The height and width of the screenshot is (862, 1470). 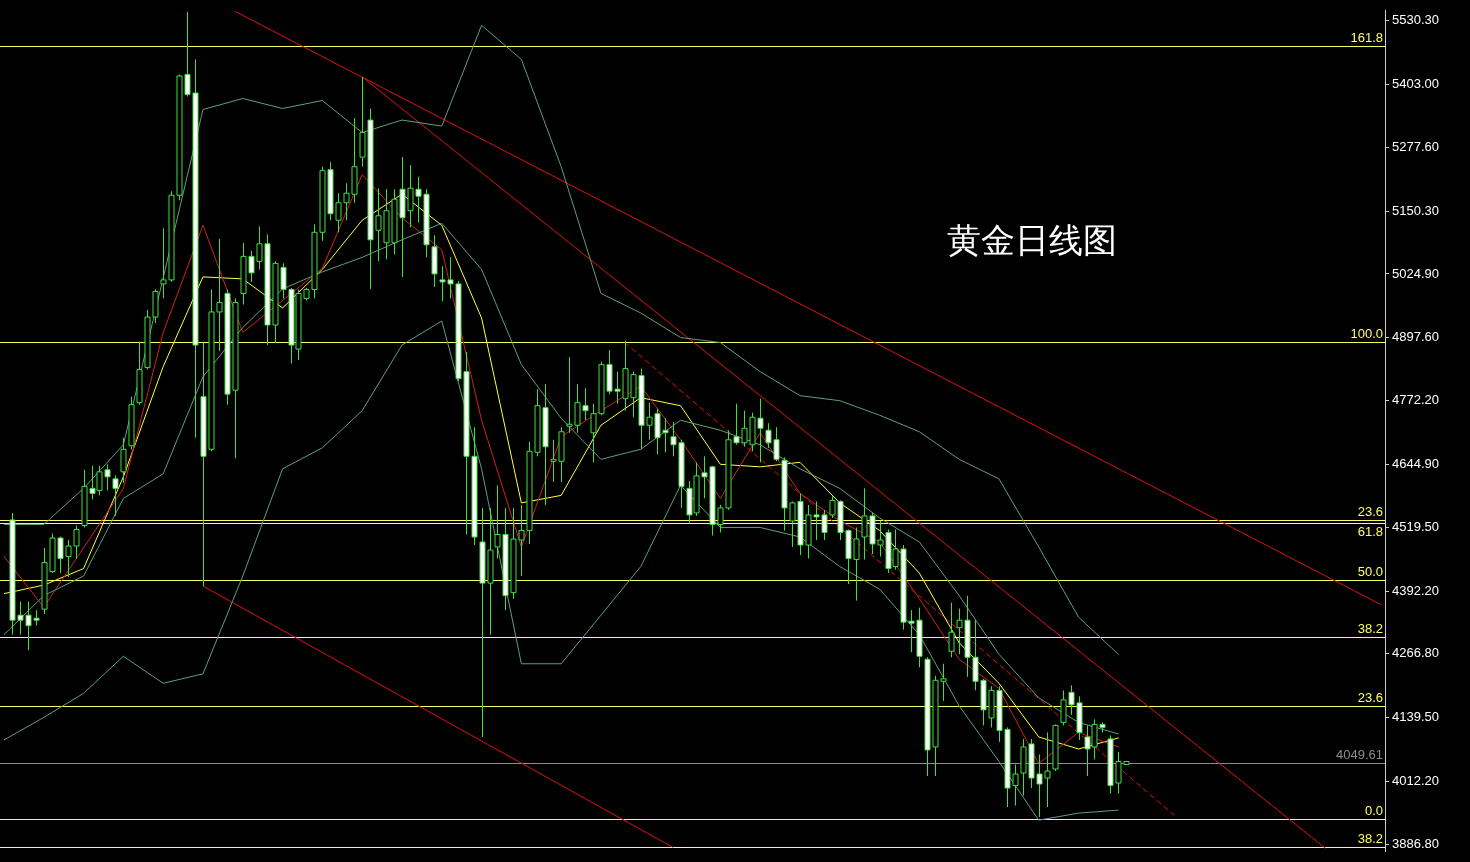 What do you see at coordinates (1415, 20) in the screenshot?
I see `y-tick-label: 5530.30` at bounding box center [1415, 20].